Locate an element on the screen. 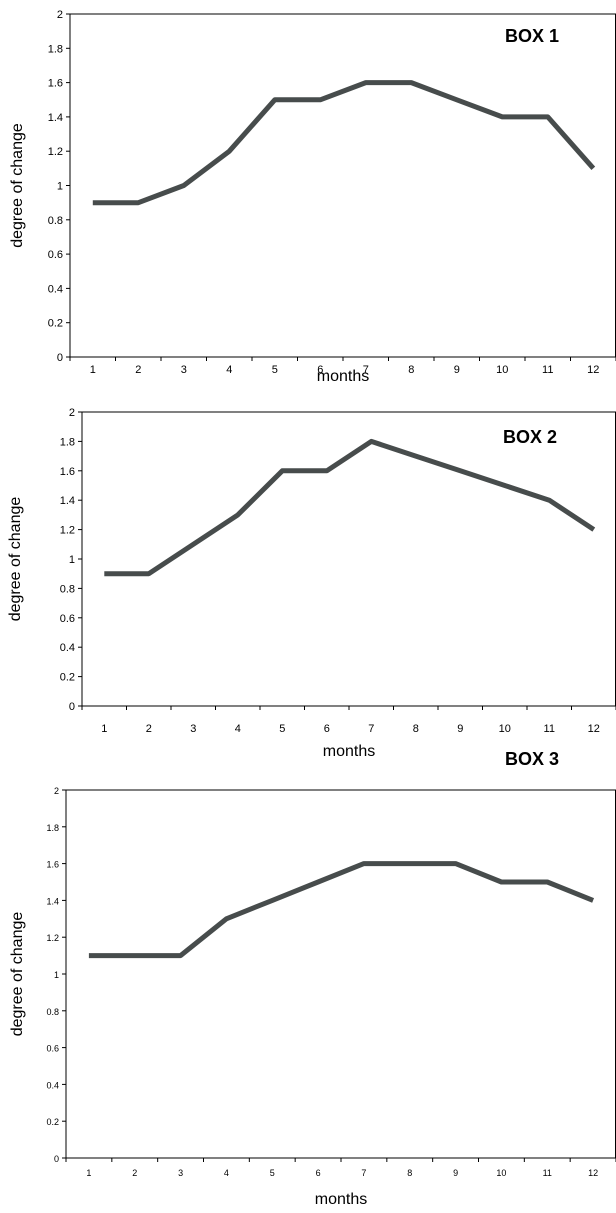  chart2-x-tick-label: 11 is located at coordinates (549, 729).